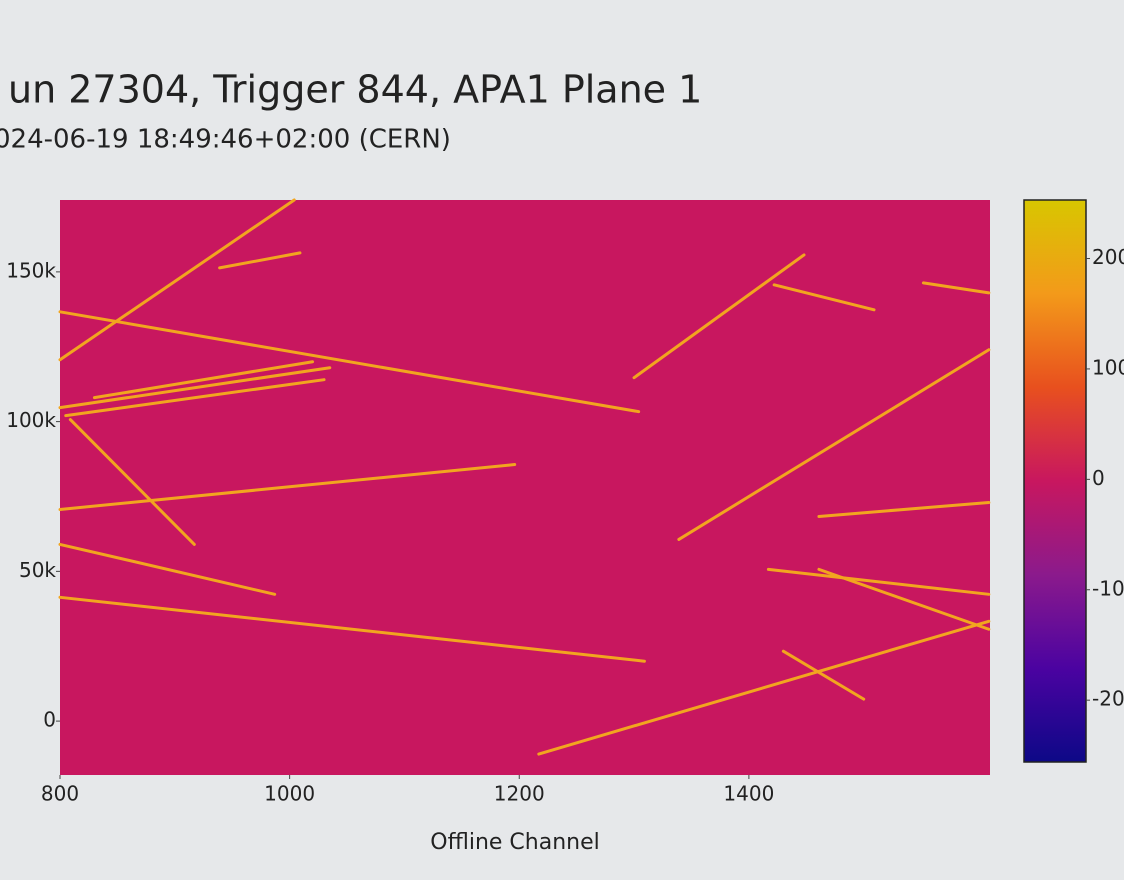 The image size is (1124, 880). What do you see at coordinates (1055, 481) in the screenshot?
I see `colorbar` at bounding box center [1055, 481].